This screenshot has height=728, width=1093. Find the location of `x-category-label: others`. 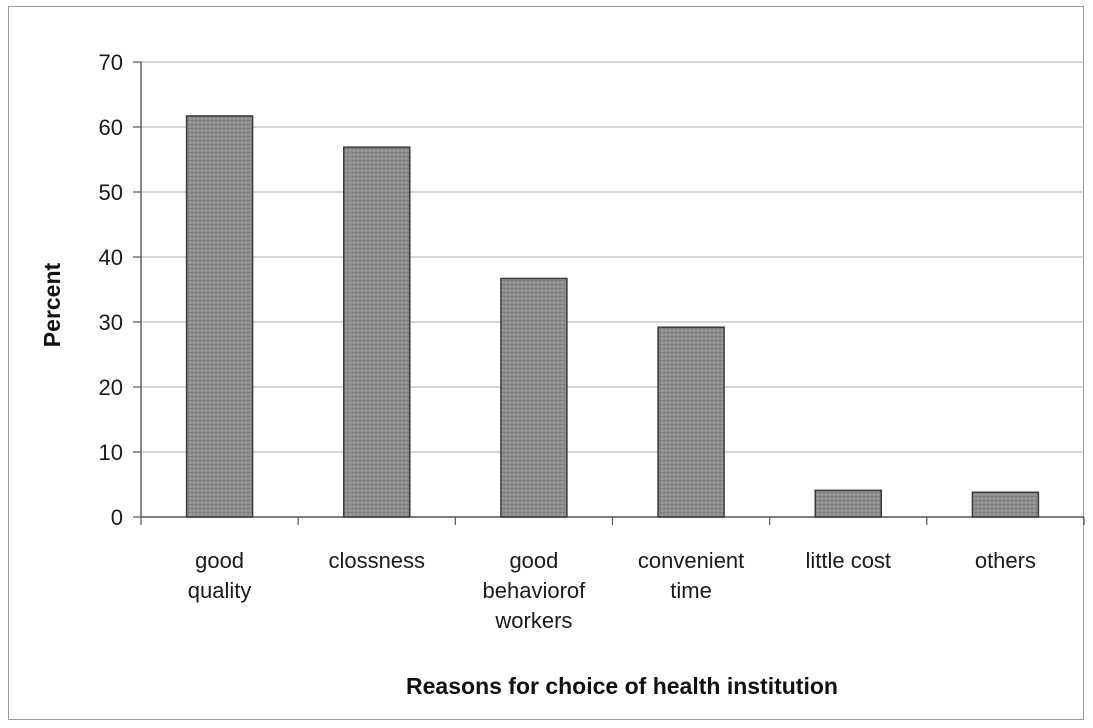

x-category-label: others is located at coordinates (1005, 560).